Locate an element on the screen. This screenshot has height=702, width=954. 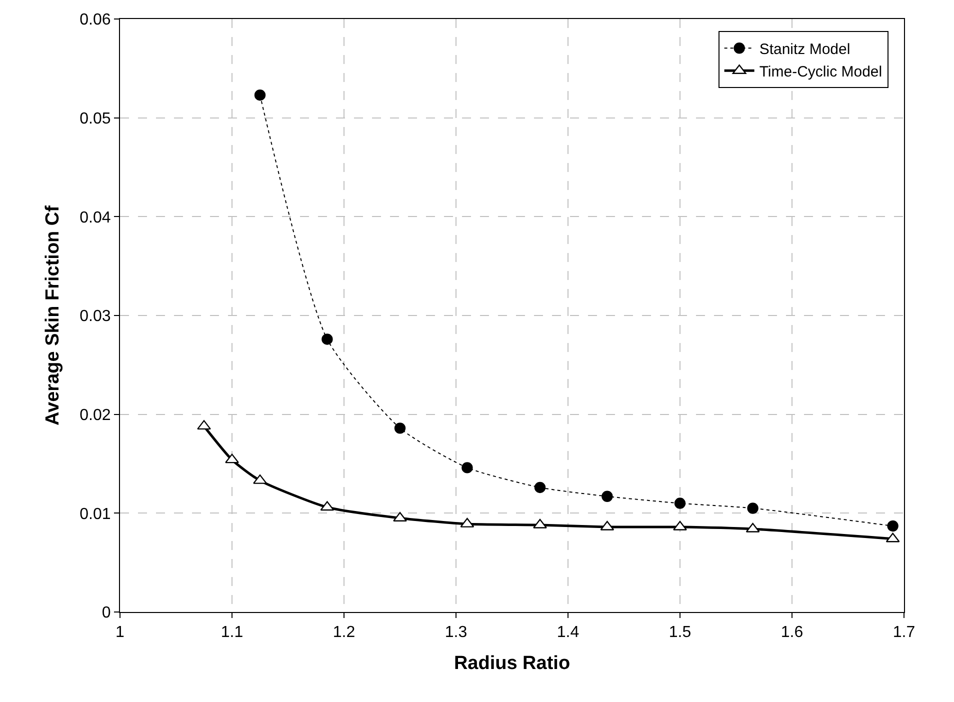
y-tick-label: 0.01 is located at coordinates (95, 514).